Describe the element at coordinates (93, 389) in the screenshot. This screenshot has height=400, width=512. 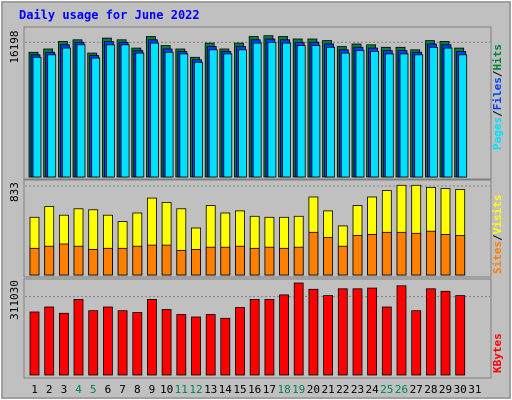
I see `day-label-5: 5` at that location.